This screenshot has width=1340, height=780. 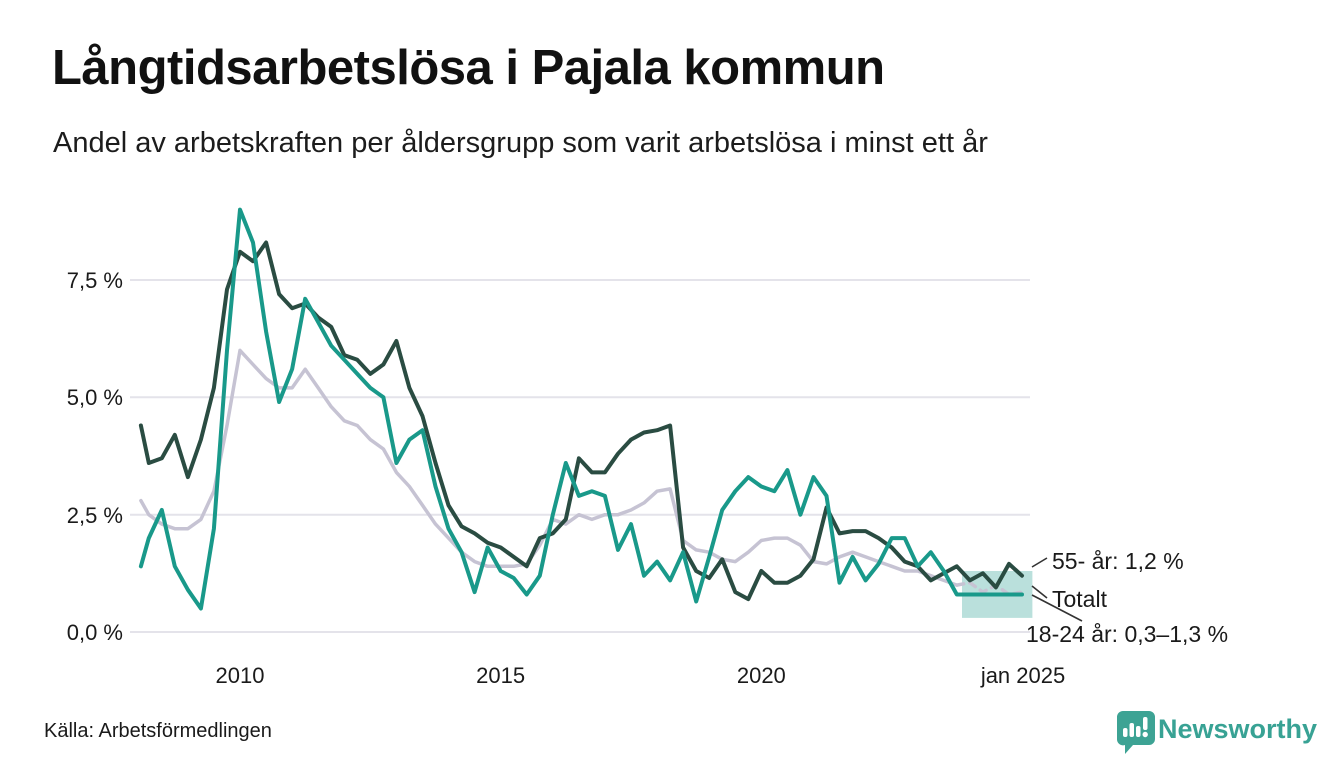 What do you see at coordinates (1079, 599) in the screenshot?
I see `end-label-totalt: Totalt` at bounding box center [1079, 599].